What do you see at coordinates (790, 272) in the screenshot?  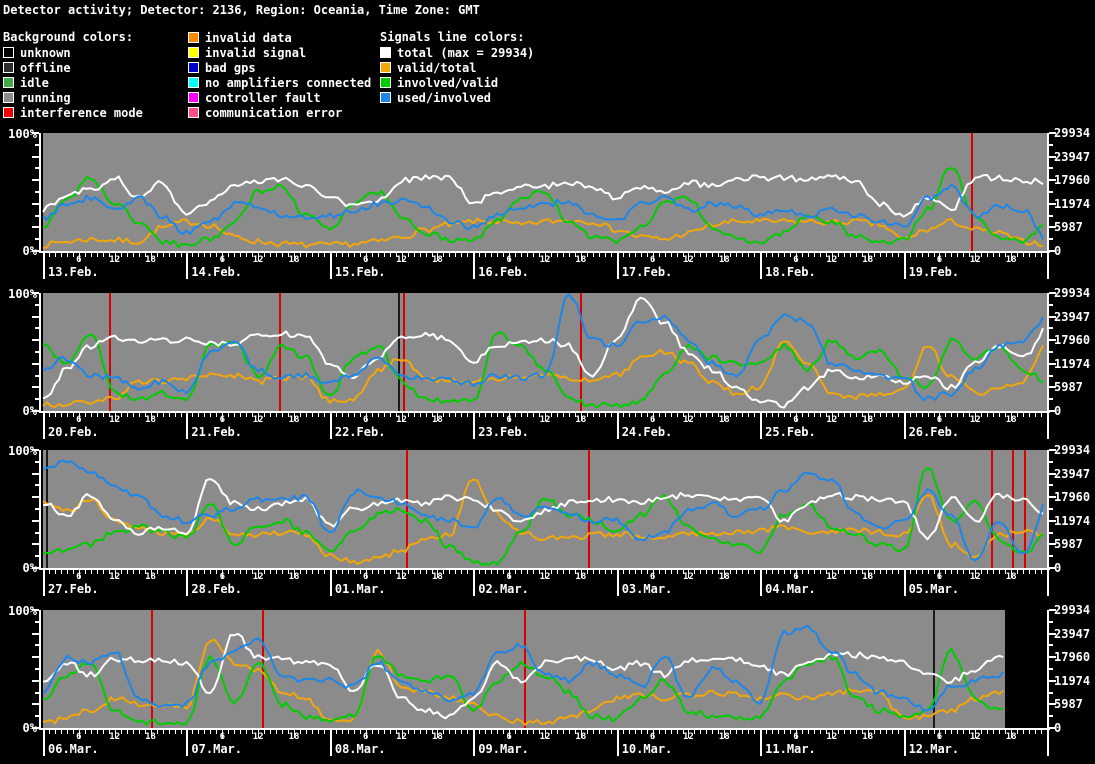 I see `date-label: 18.Feb.` at bounding box center [790, 272].